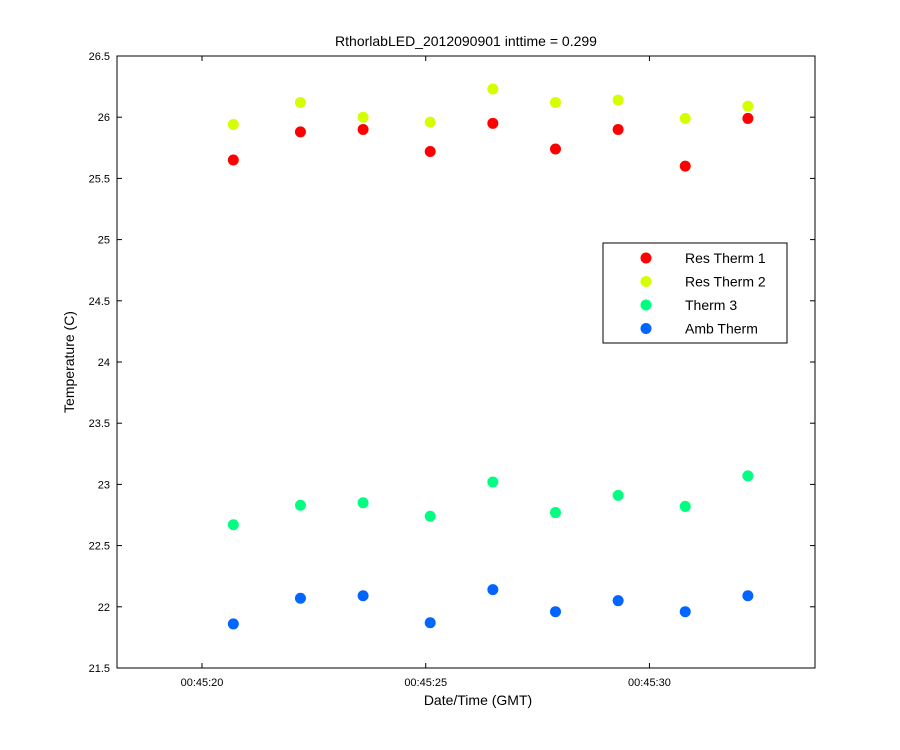 This screenshot has width=900, height=750. Describe the element at coordinates (478, 700) in the screenshot. I see `x-axis-title: Date/Time (GMT)` at that location.